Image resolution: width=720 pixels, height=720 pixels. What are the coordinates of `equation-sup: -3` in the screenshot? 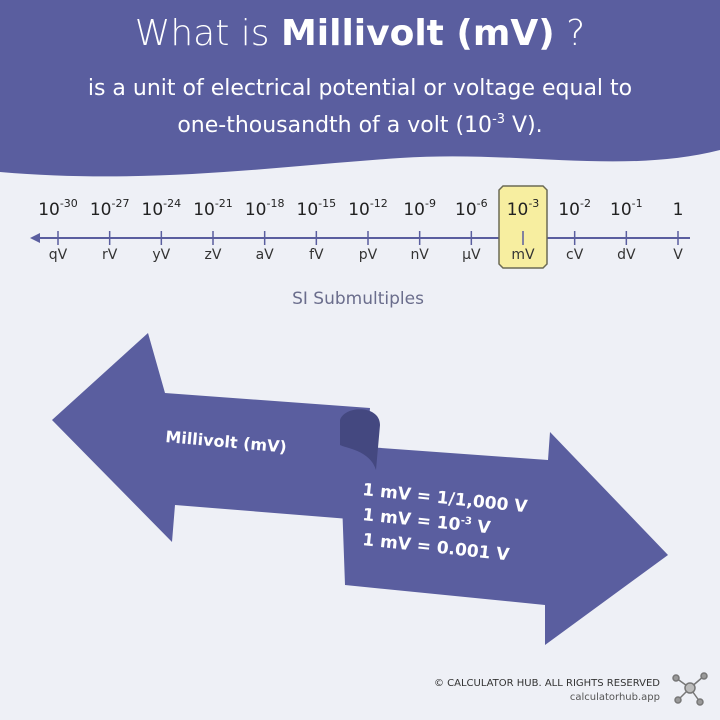 It's located at (466, 521).